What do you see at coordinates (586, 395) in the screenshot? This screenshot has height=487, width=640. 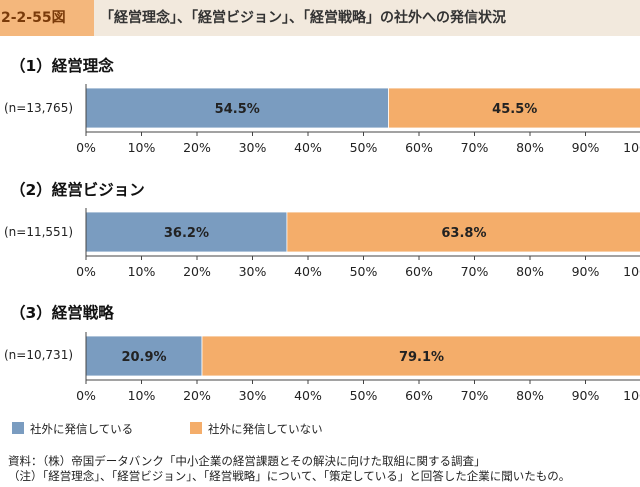 I see `x-tick-label-3-9: 90%` at bounding box center [586, 395].